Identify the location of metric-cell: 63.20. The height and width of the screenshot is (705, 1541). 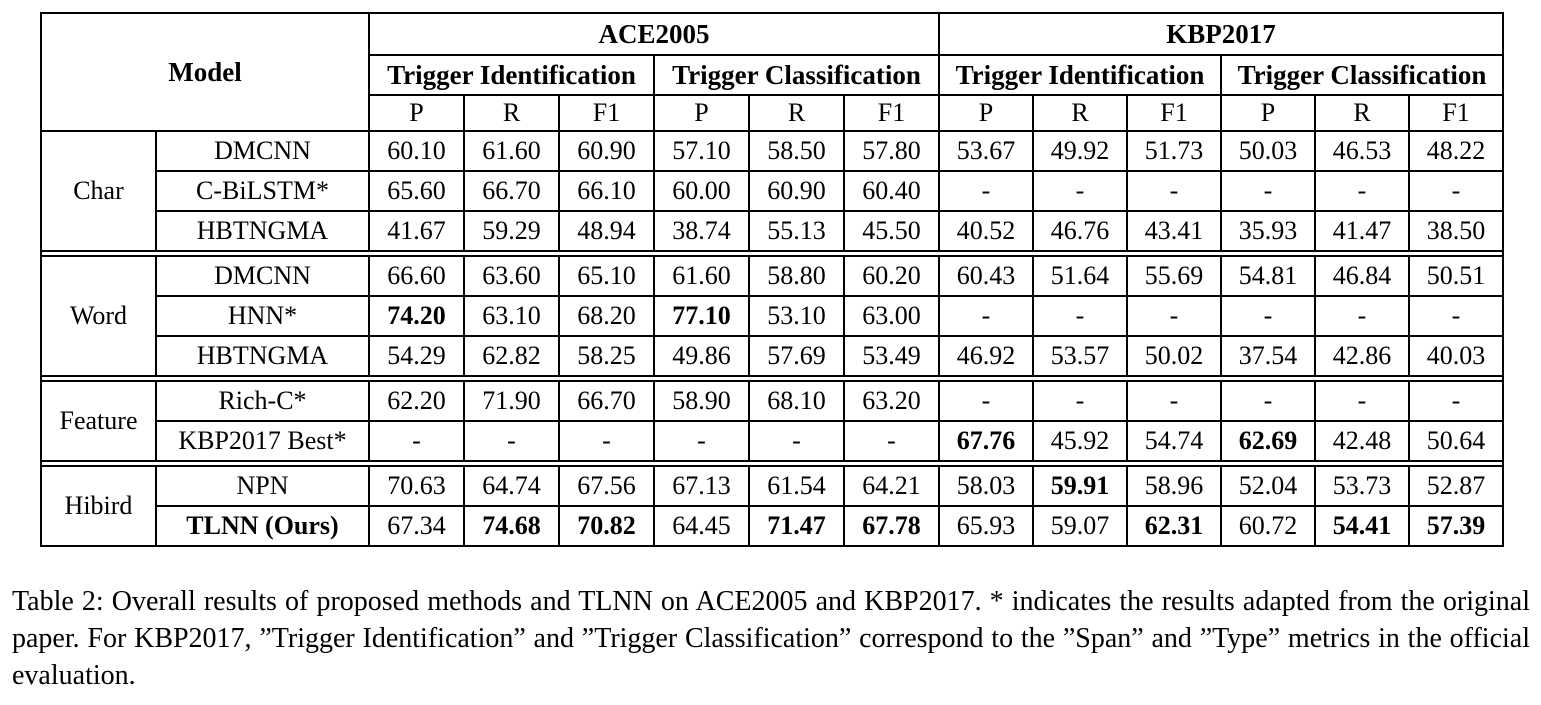
(891, 401).